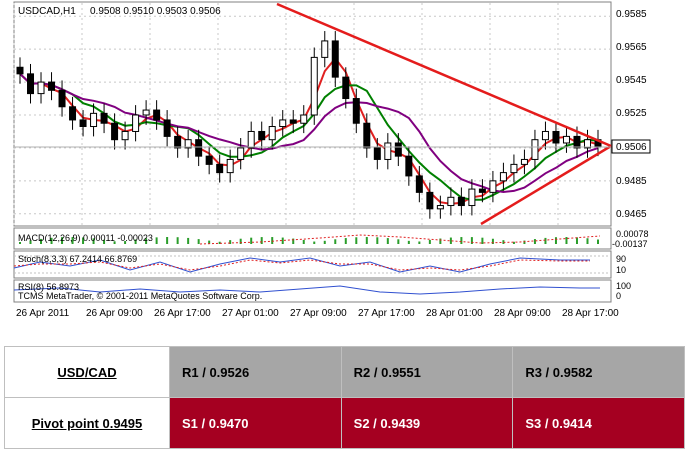 This screenshot has width=688, height=452. What do you see at coordinates (301, 265) in the screenshot?
I see `stoch-main-line` at bounding box center [301, 265].